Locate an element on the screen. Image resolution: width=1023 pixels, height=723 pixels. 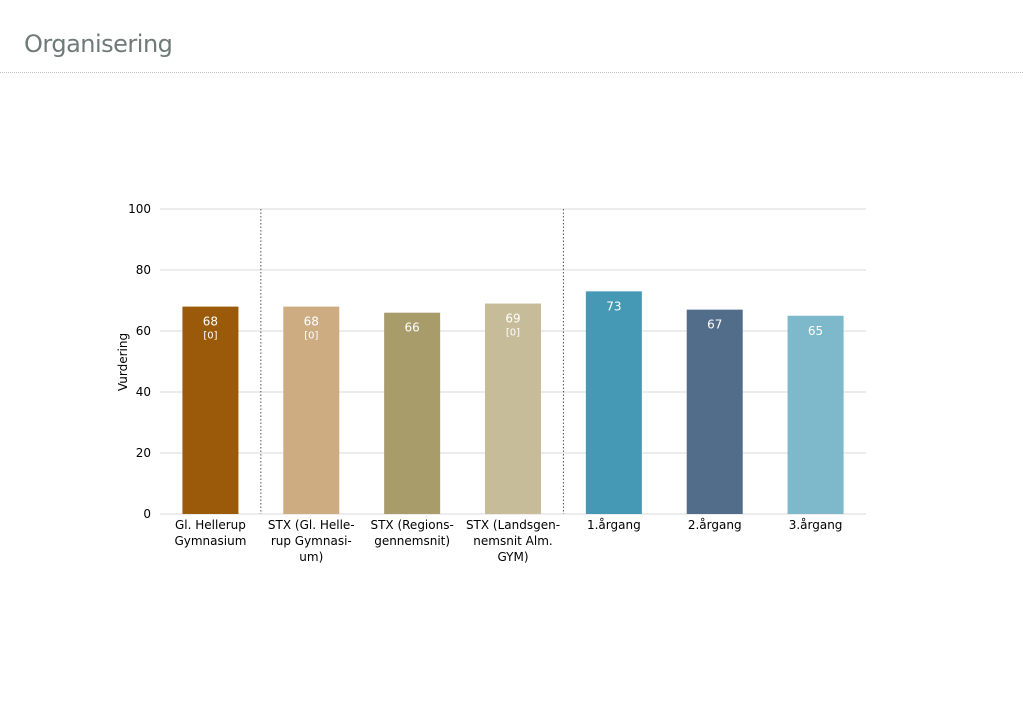
x-category-label: nemsnit Alm. is located at coordinates (512, 541).